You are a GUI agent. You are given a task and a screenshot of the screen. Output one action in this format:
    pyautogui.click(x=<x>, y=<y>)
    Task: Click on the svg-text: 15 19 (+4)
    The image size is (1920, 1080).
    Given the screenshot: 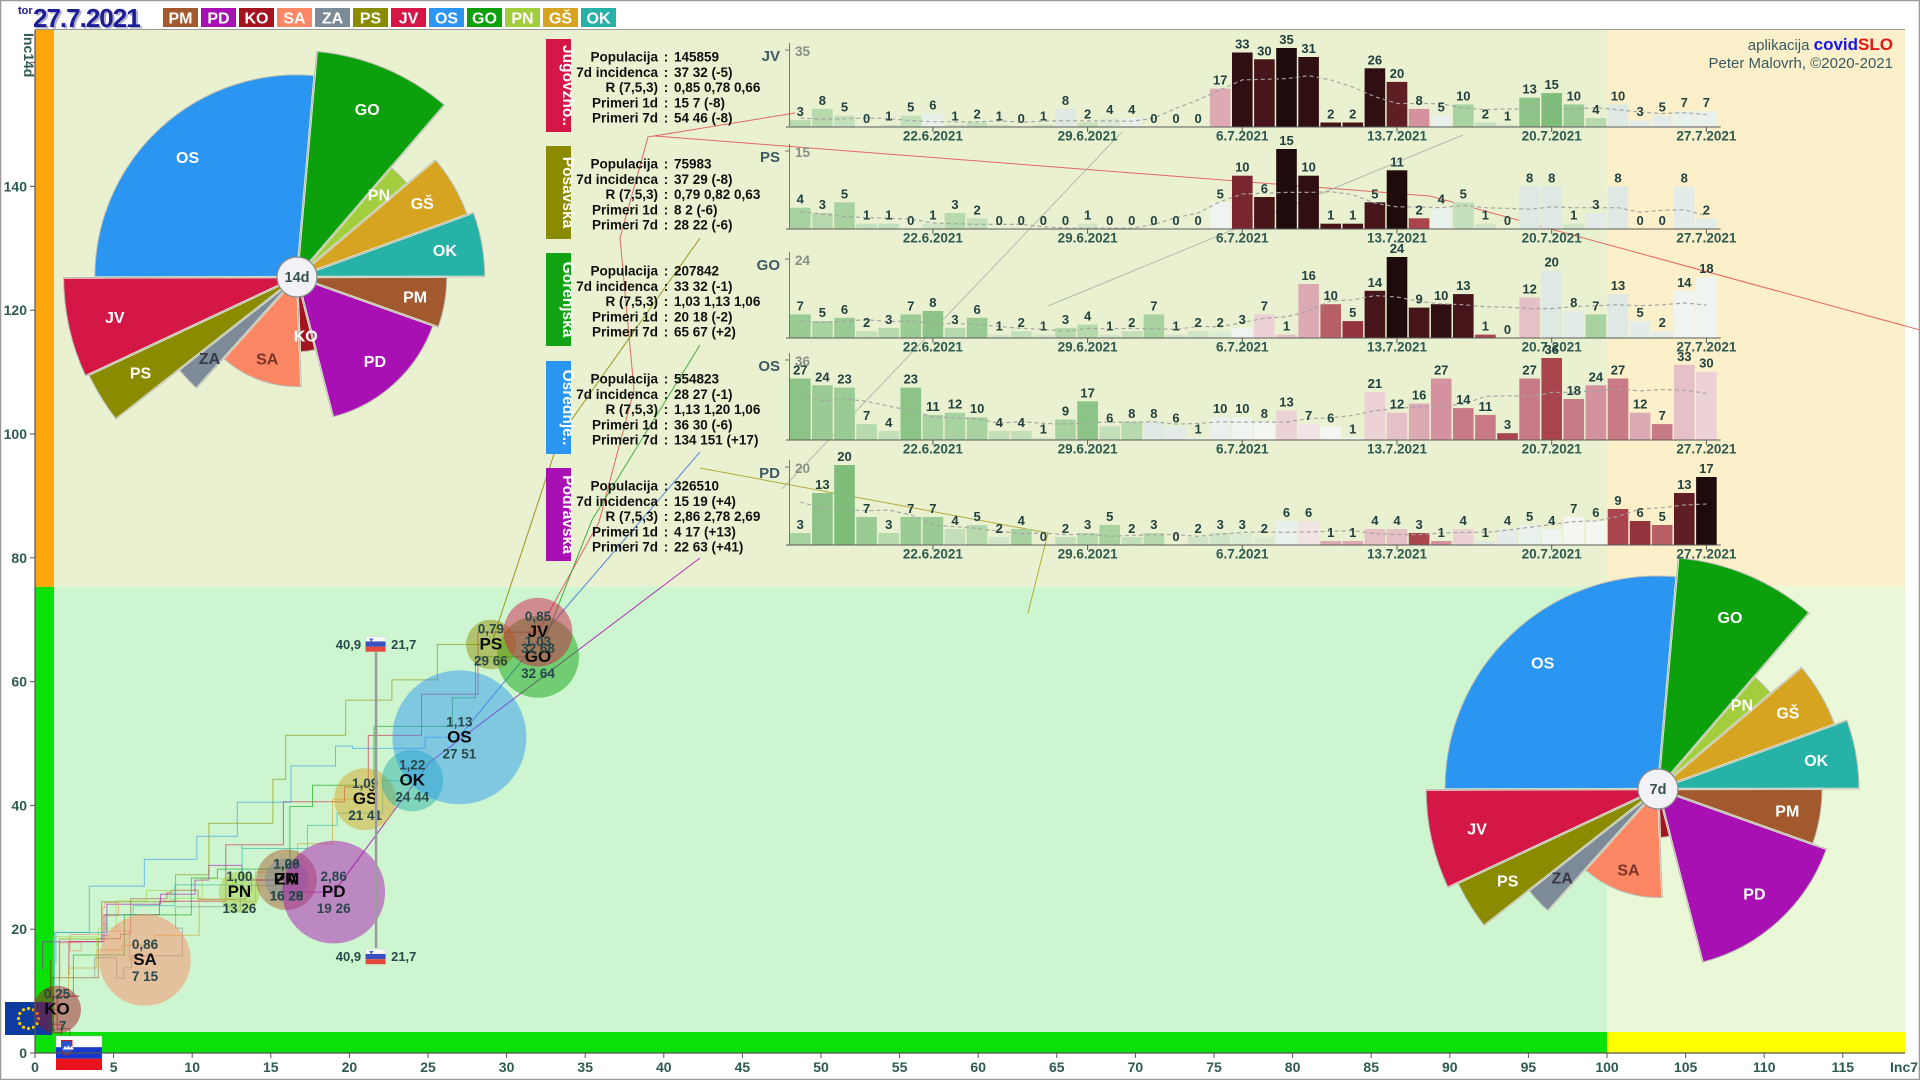 What is the action you would take?
    pyautogui.click(x=705, y=501)
    